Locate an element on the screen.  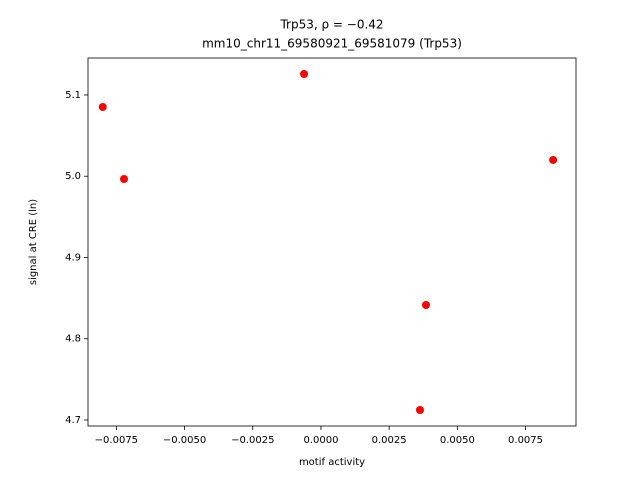
chart-subtitle: mm10_chr11_69580921_69581079 (Trp53) is located at coordinates (332, 44).